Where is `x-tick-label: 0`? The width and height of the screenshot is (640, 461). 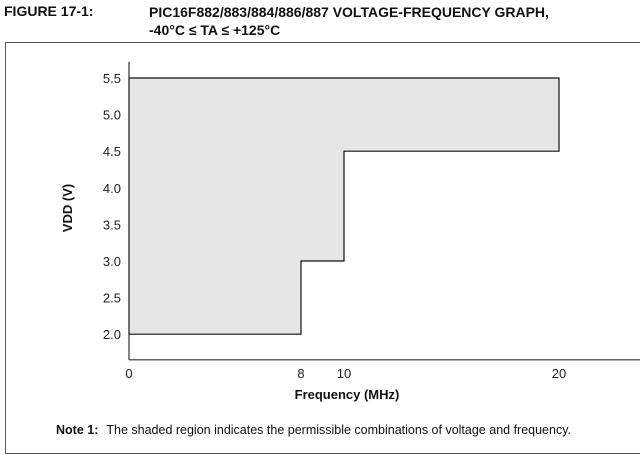
x-tick-label: 0 is located at coordinates (128, 373).